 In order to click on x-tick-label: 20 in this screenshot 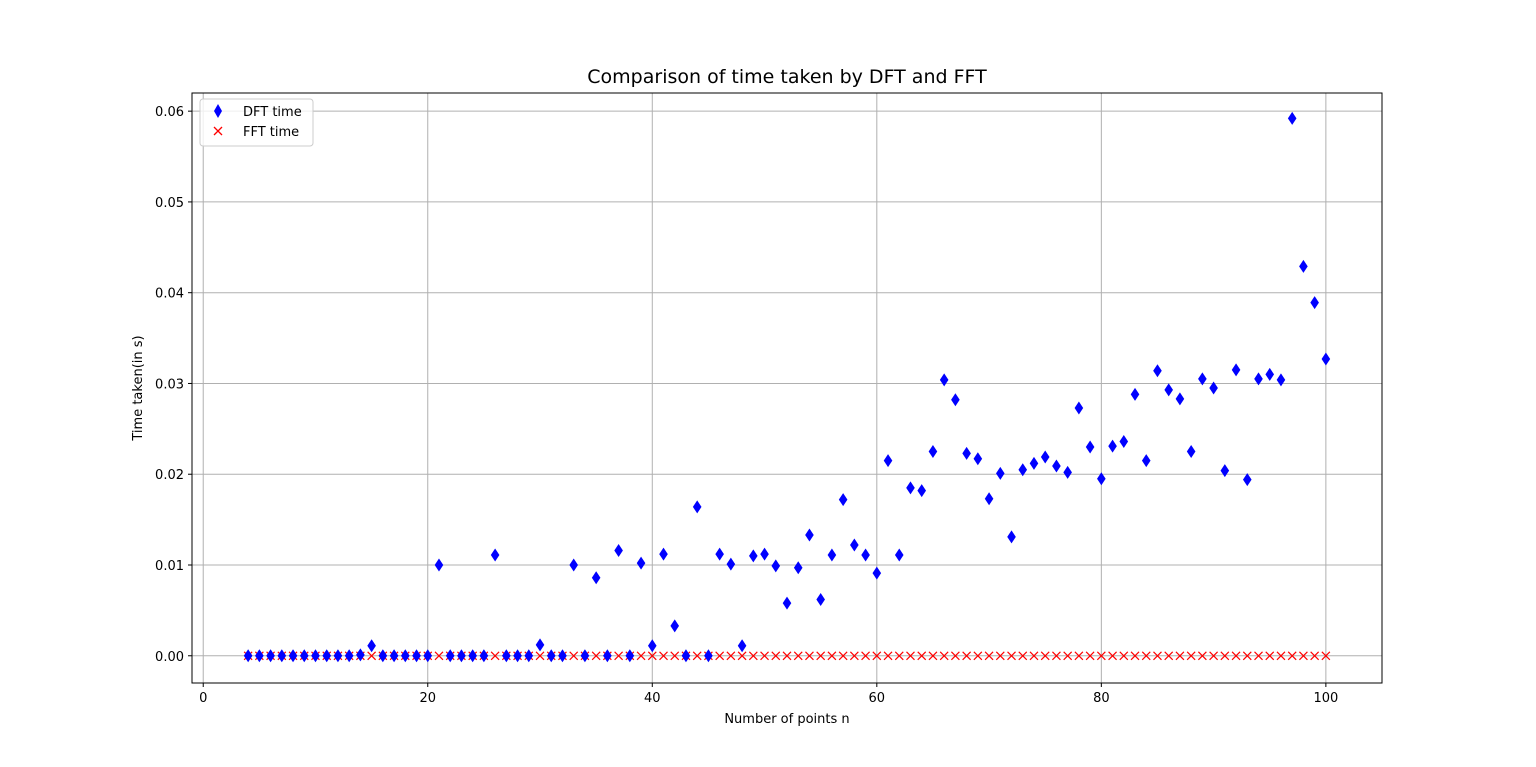, I will do `click(427, 698)`.